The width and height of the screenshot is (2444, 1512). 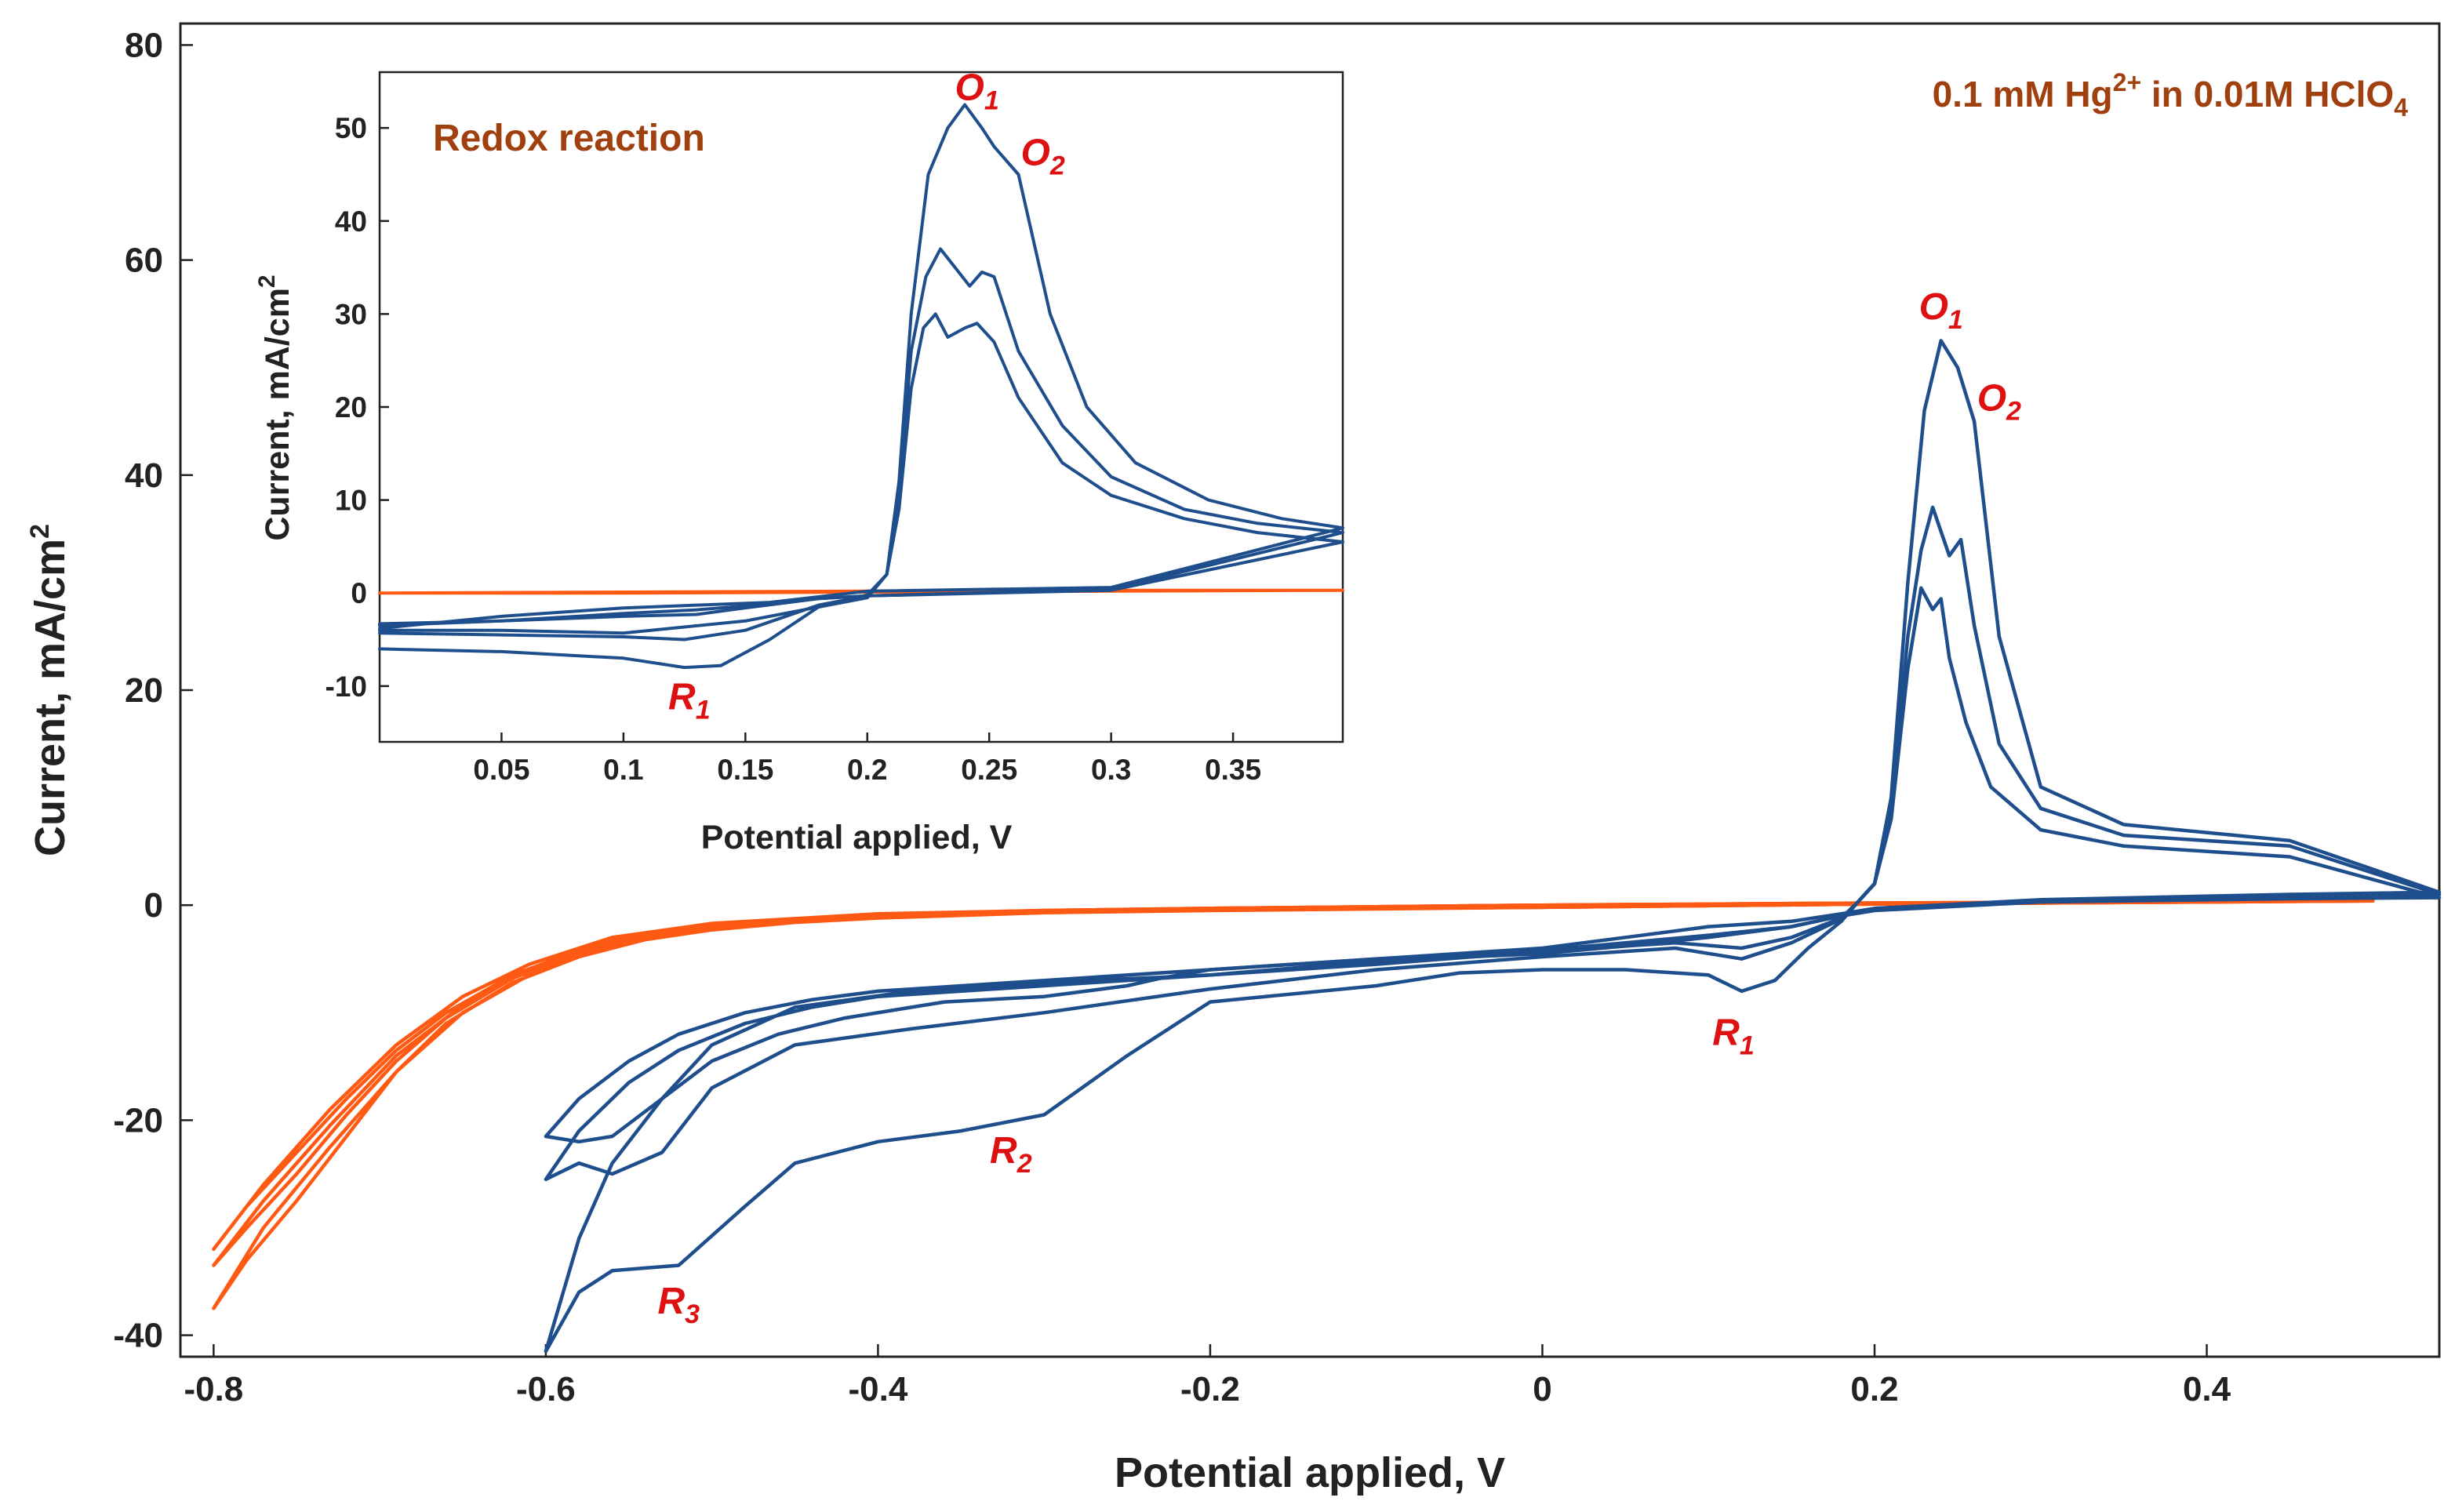 What do you see at coordinates (1941, 310) in the screenshot?
I see `main-peak-label: O1` at bounding box center [1941, 310].